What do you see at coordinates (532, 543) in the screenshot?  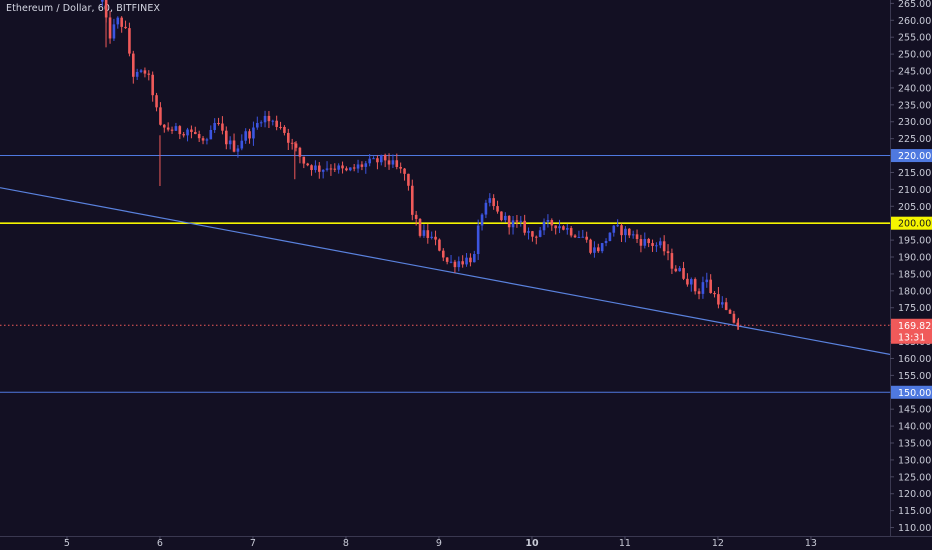 I see `x-tick-label: 10` at bounding box center [532, 543].